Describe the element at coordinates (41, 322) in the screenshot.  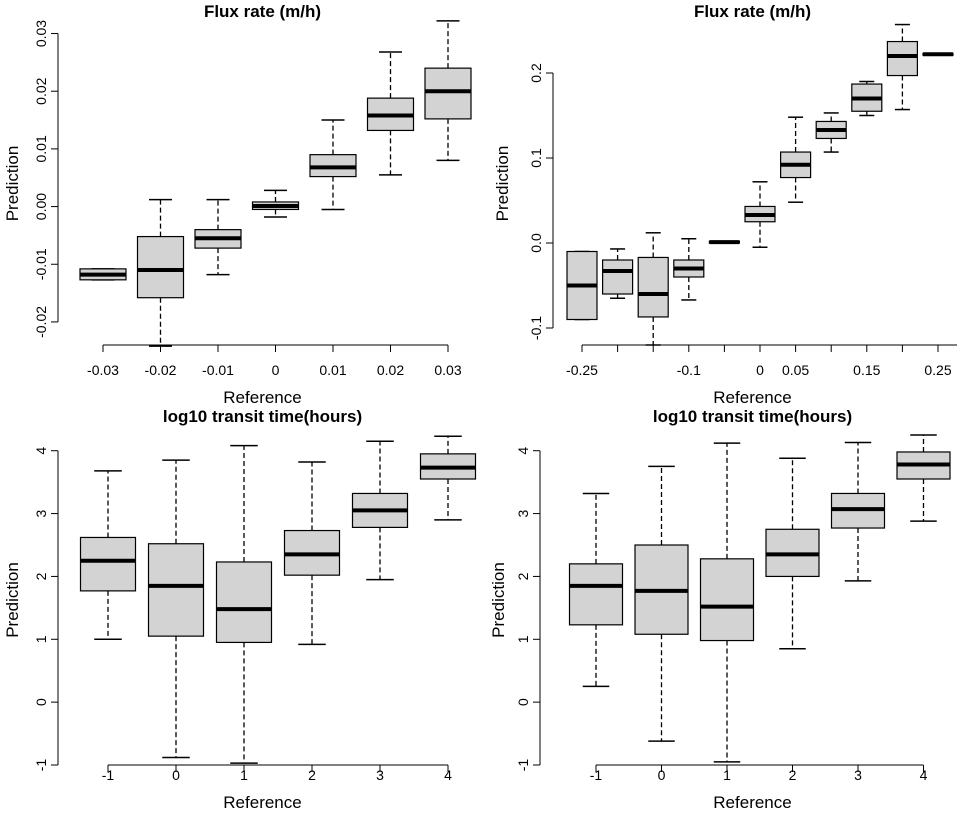
I see `y-tick-label: -0.02` at that location.